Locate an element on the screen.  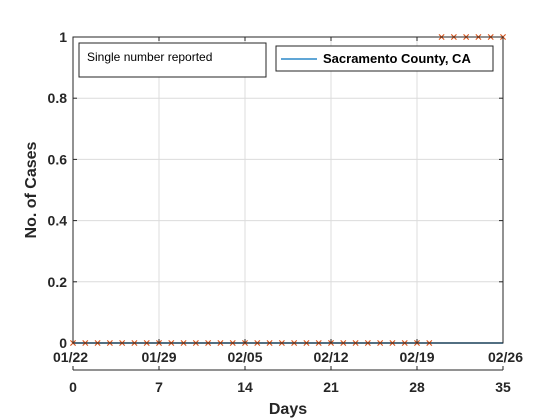
date-axis: 01/22 01/29 02/05 02/12 02/19 02/26 is located at coordinates (288, 360).